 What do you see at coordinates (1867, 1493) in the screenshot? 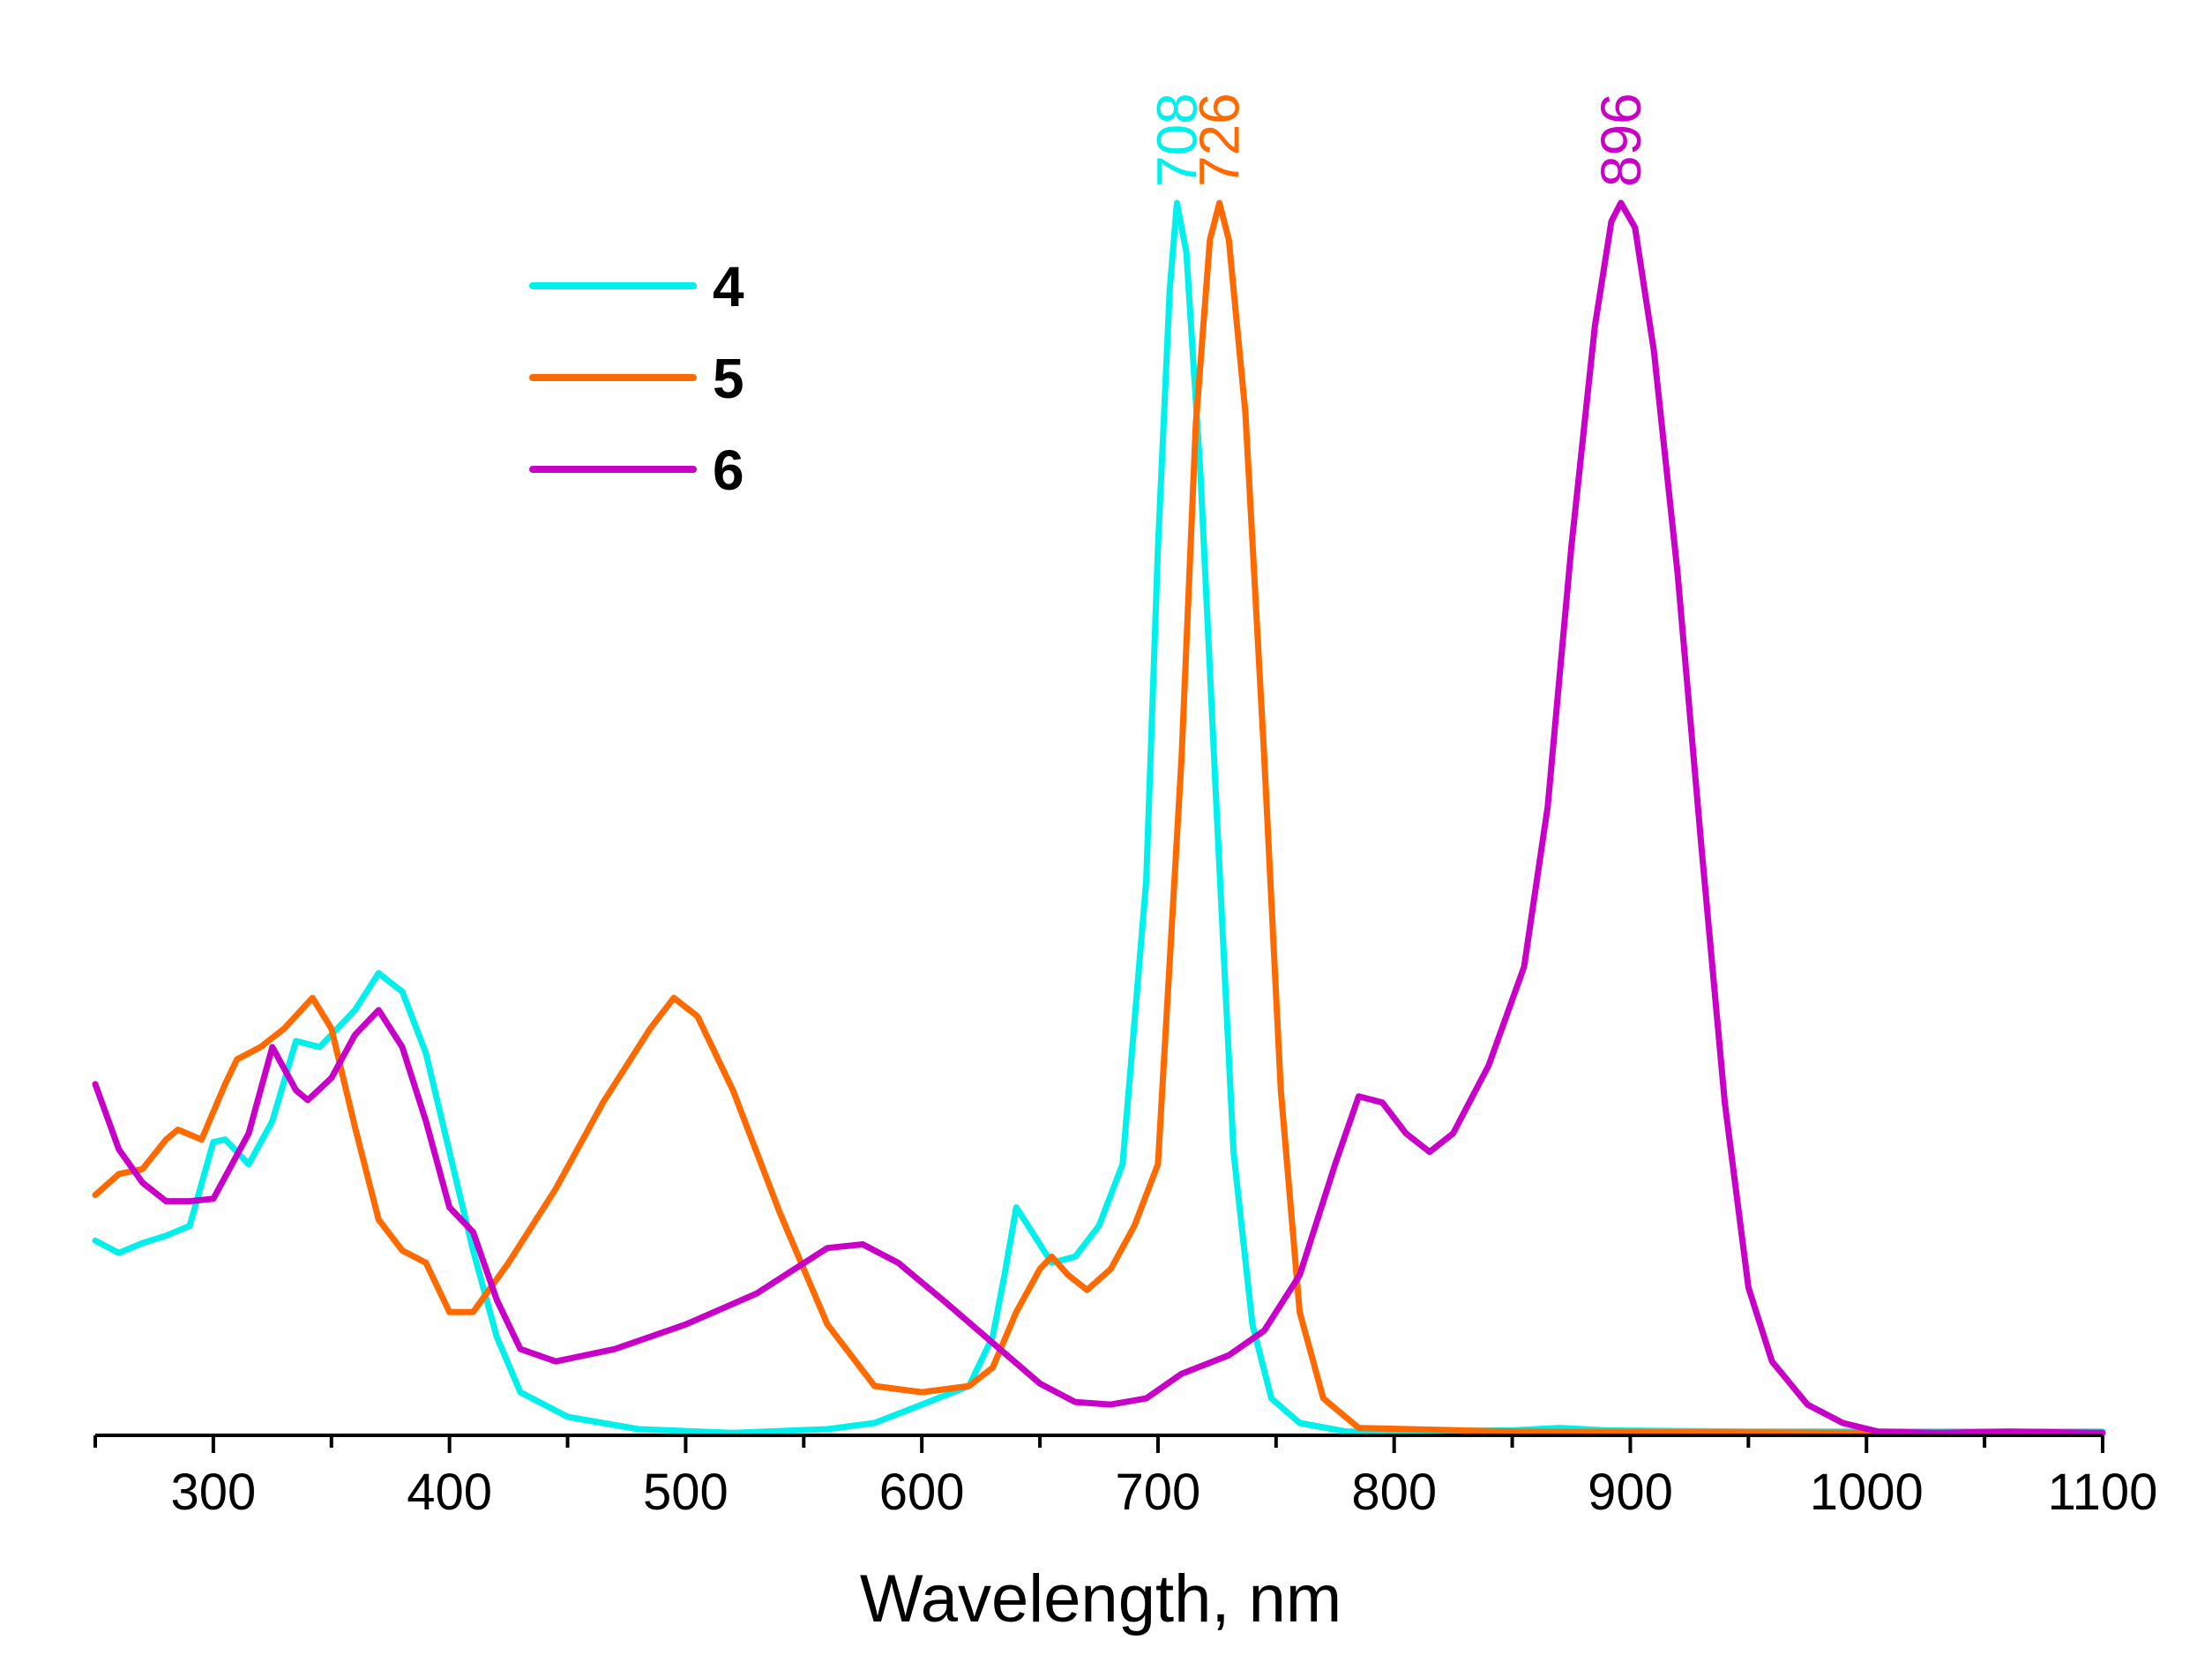
I see `x-tick-label: 1000` at bounding box center [1867, 1493].